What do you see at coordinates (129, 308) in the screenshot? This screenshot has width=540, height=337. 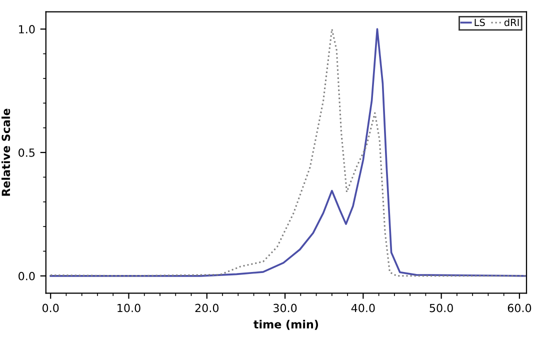 I see `x-tick-label: 10.0` at bounding box center [129, 308].